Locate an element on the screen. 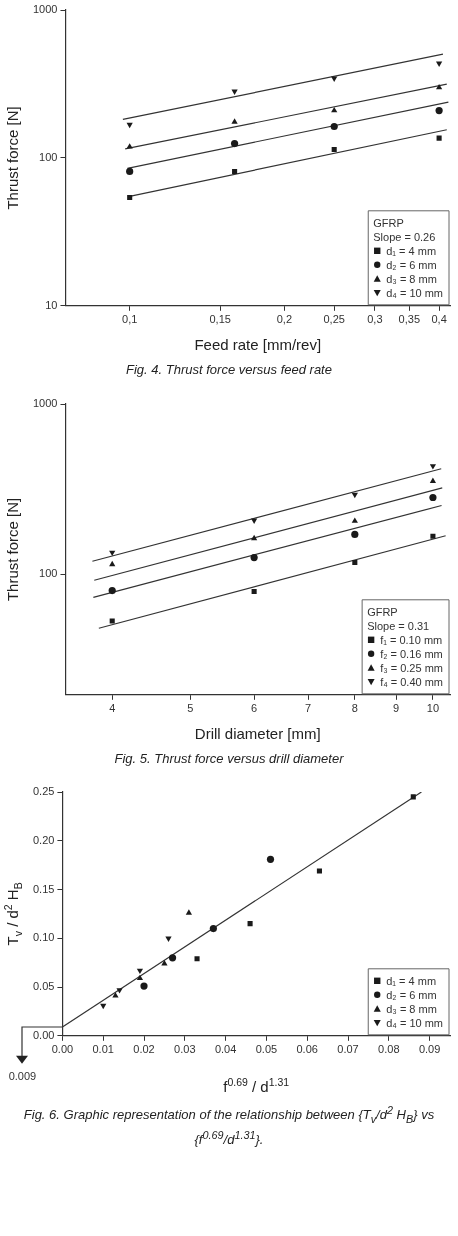  y-tick-label: 0.20 is located at coordinates (43, 839).